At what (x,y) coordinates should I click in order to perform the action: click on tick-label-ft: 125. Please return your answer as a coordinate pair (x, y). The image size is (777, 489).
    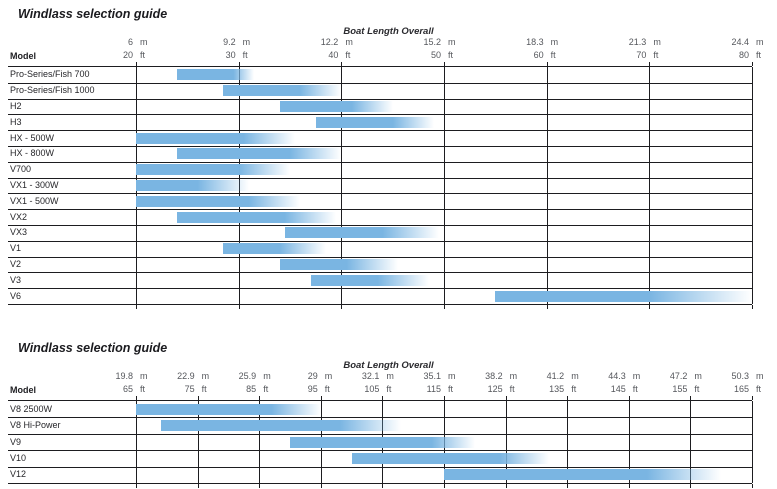
    Looking at the image, I should click on (495, 389).